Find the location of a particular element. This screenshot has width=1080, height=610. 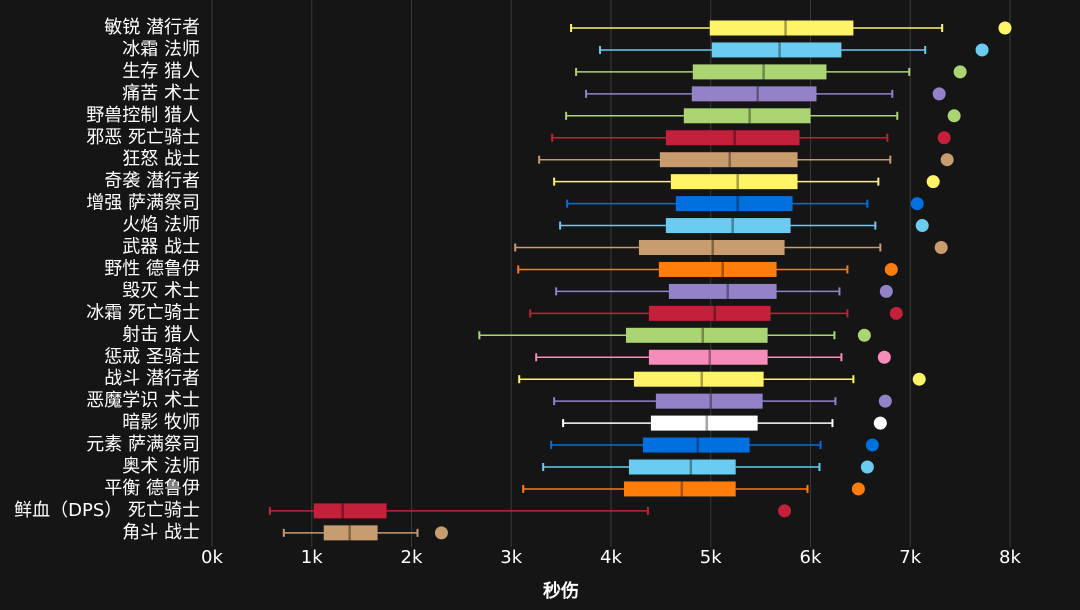

category-label: 角斗 战士 is located at coordinates (161, 532).